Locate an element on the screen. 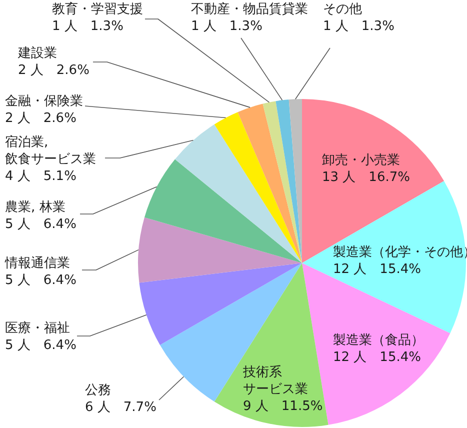  slice-label: 不動産・物品賃貸業 is located at coordinates (249, 9).